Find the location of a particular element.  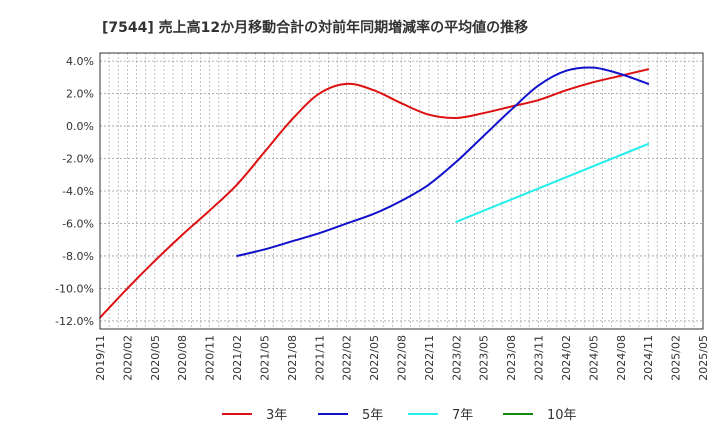

y-tick-label: 4.0% is located at coordinates (80, 61).